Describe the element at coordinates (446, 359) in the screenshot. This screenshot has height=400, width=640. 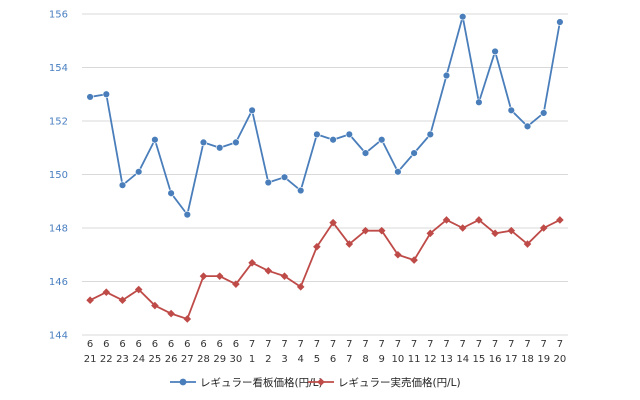
I see `x-tick-day: 13` at that location.